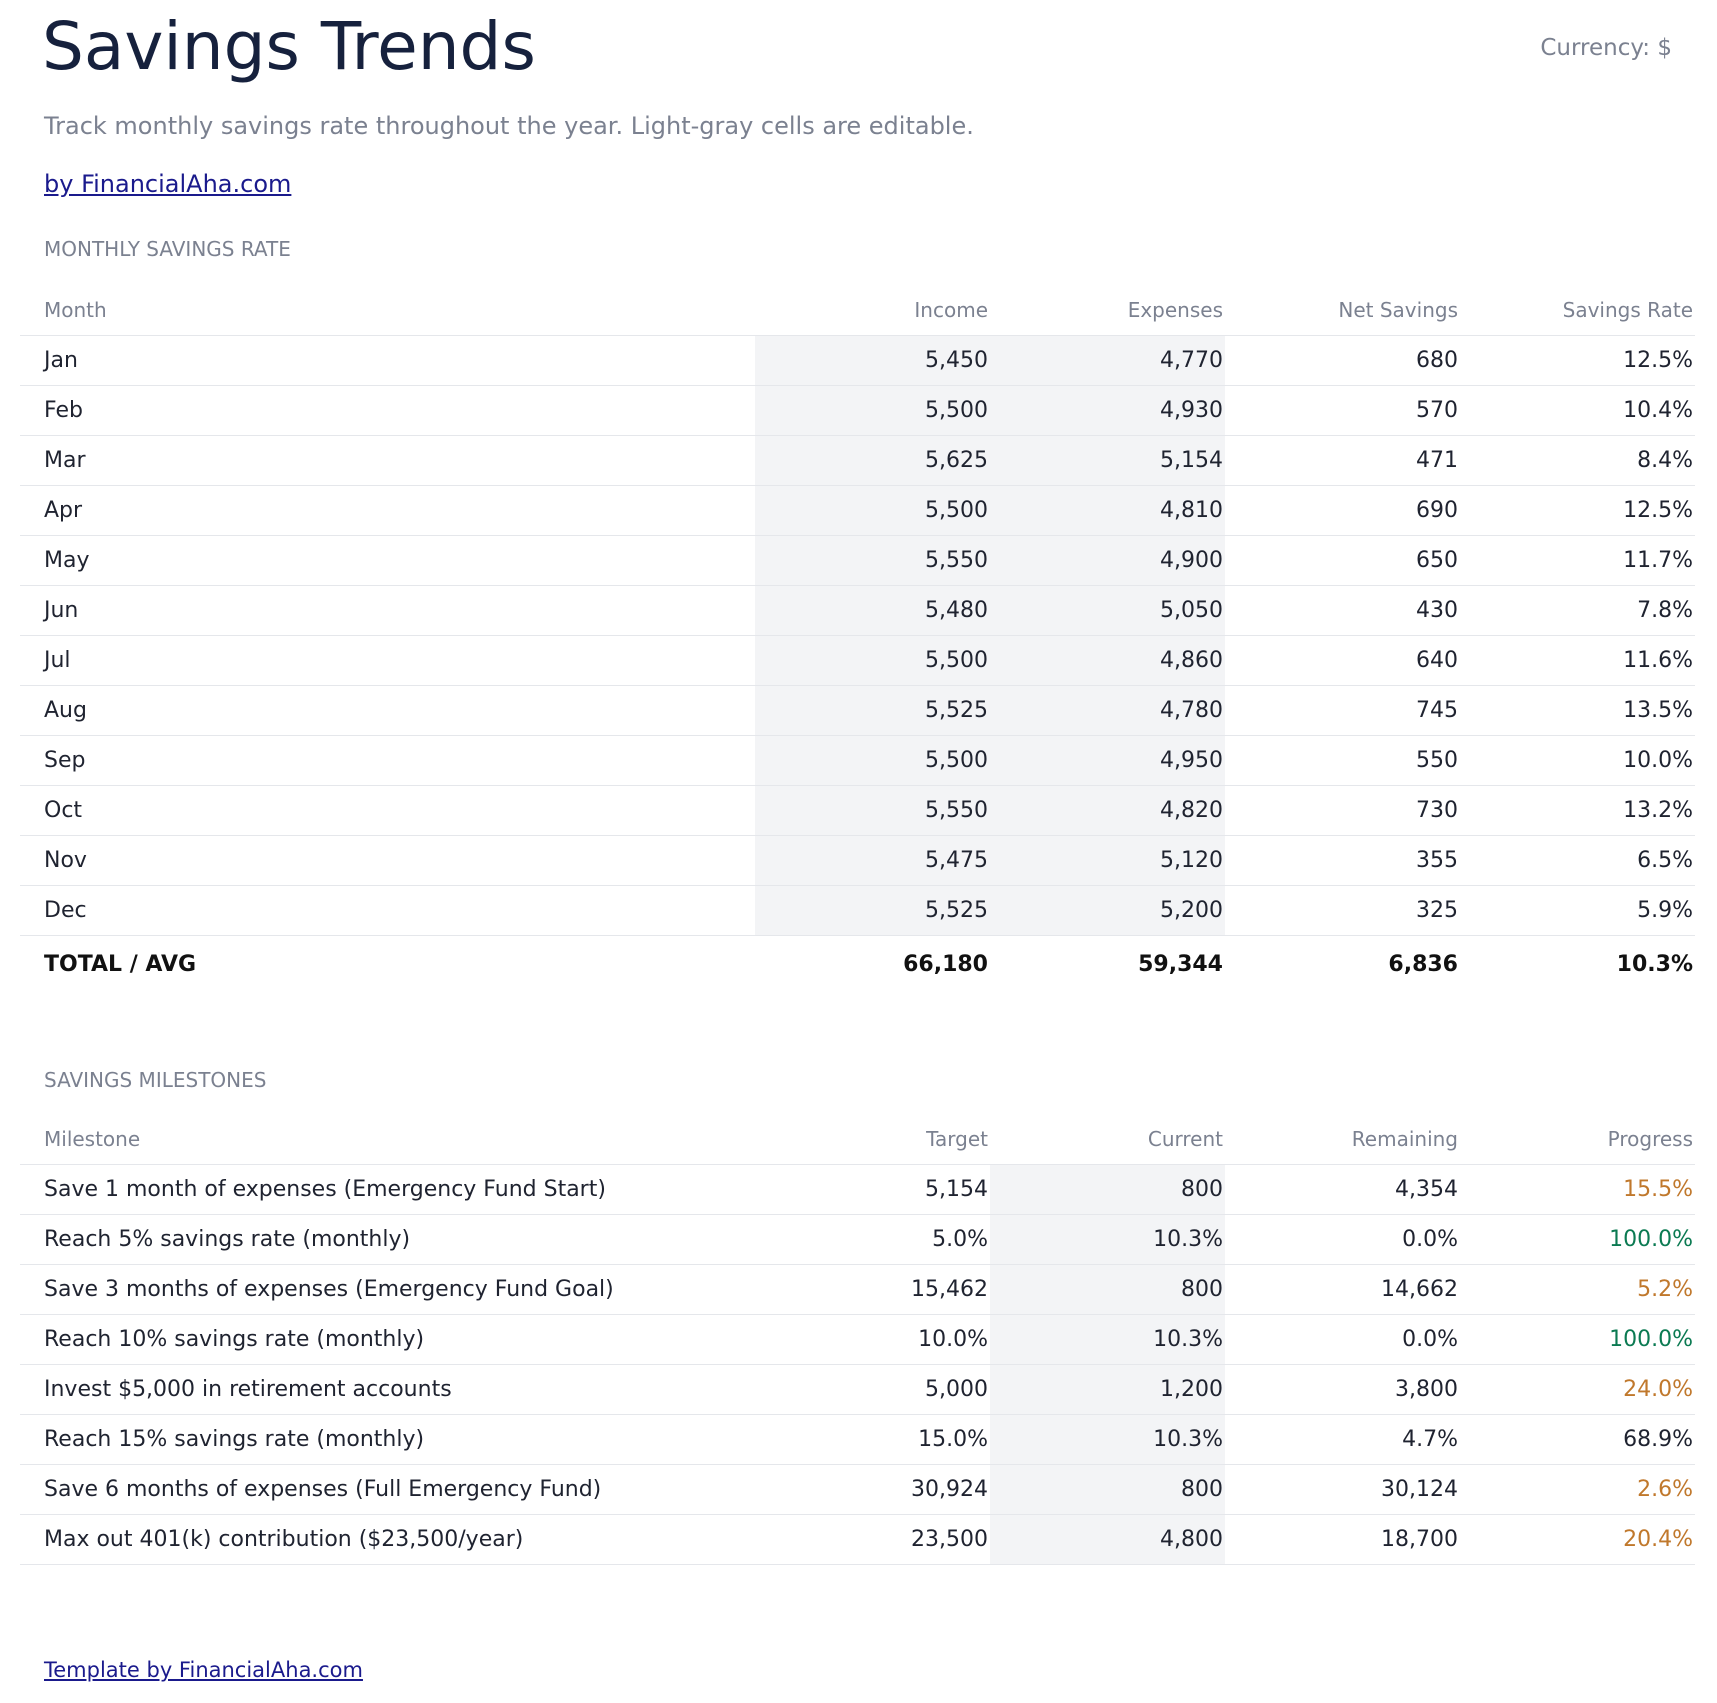  What do you see at coordinates (1342, 1239) in the screenshot?
I see `cell: 0.0%` at bounding box center [1342, 1239].